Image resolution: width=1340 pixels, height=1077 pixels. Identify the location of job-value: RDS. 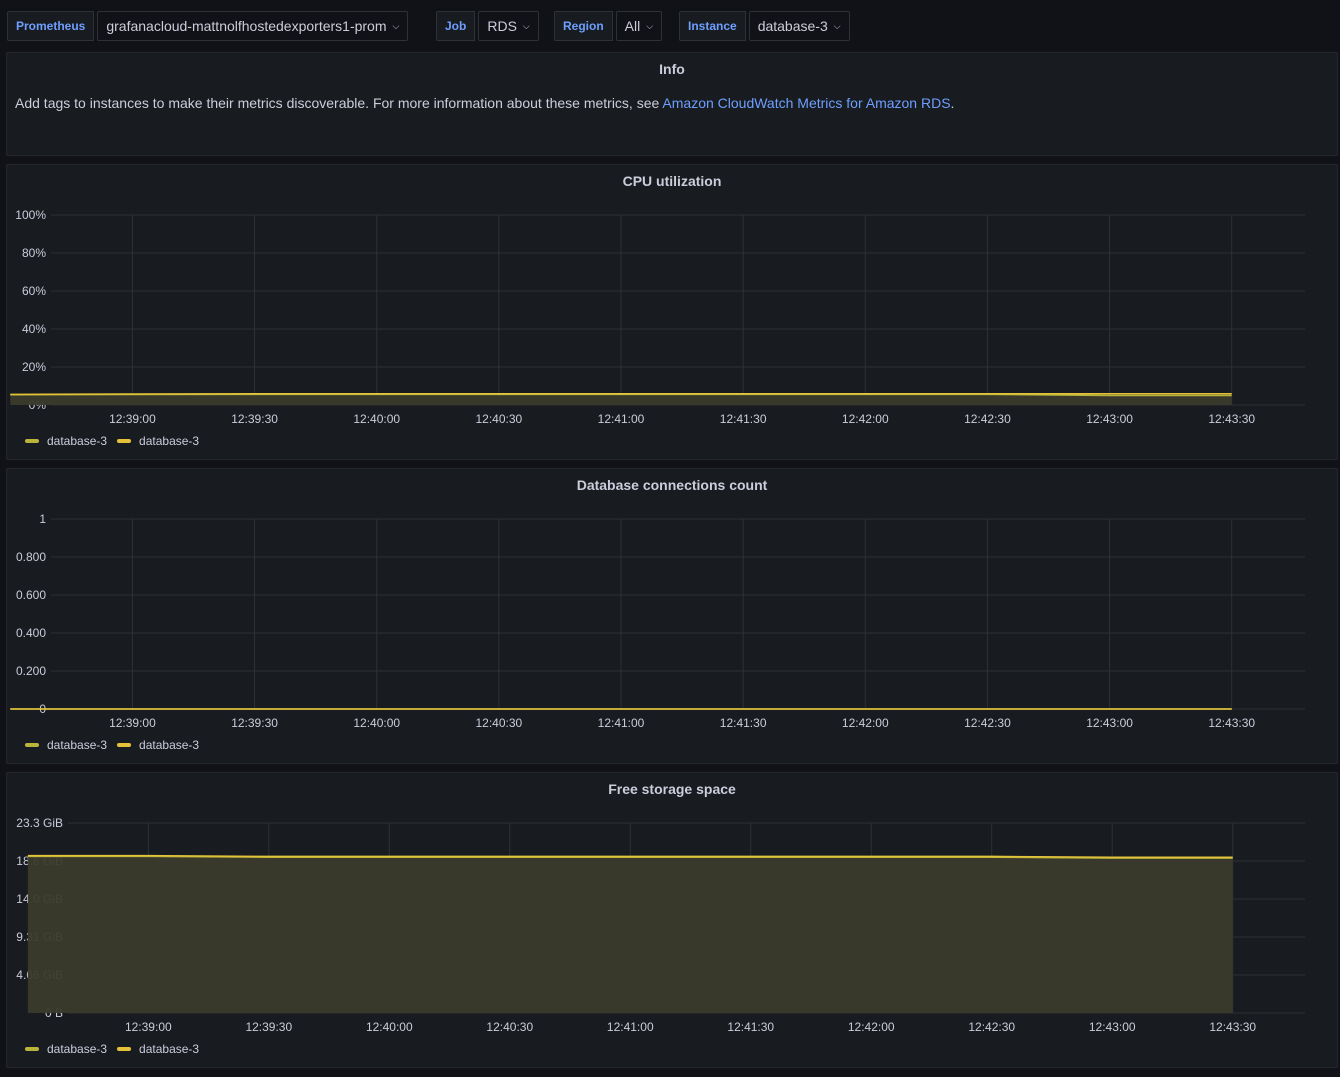
(502, 26).